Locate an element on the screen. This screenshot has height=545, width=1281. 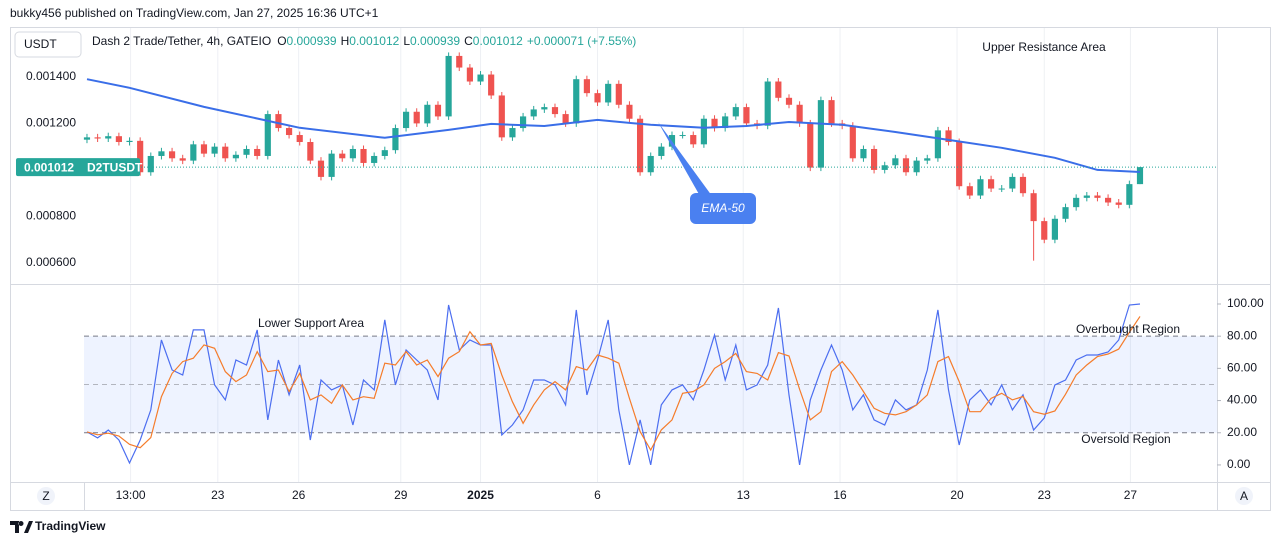
scale-button-label: A is located at coordinates (1244, 496).